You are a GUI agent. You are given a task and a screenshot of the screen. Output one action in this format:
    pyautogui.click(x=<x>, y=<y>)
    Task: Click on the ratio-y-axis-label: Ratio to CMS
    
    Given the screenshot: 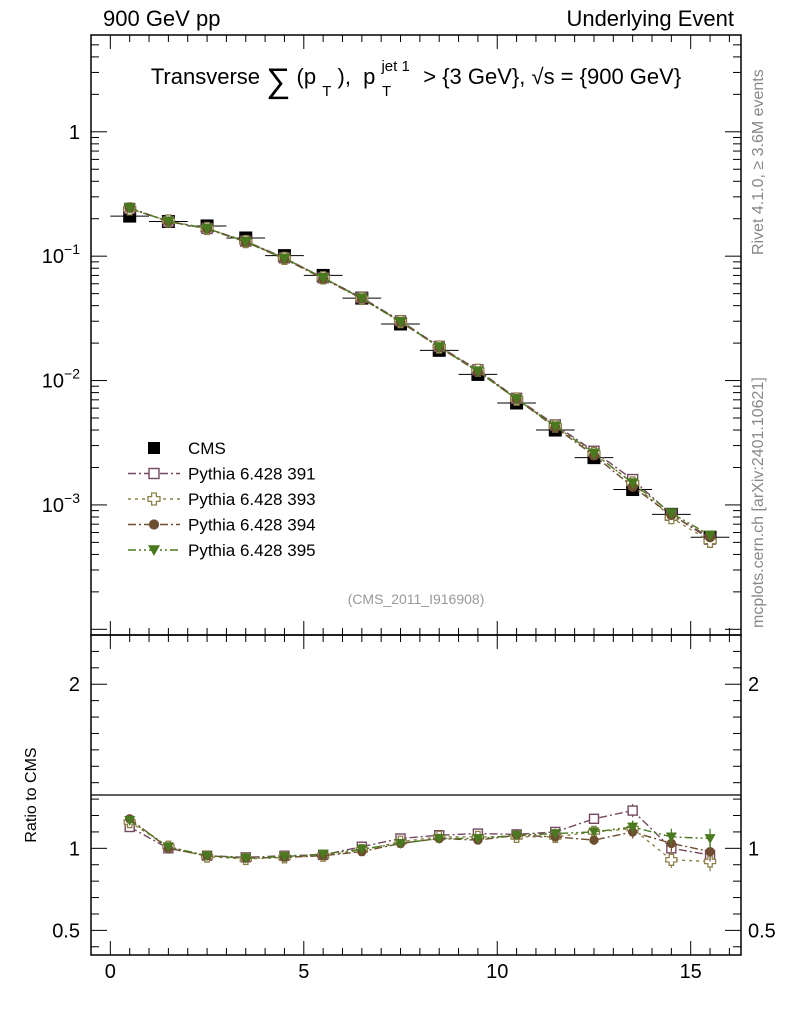 What is the action you would take?
    pyautogui.click(x=31, y=794)
    